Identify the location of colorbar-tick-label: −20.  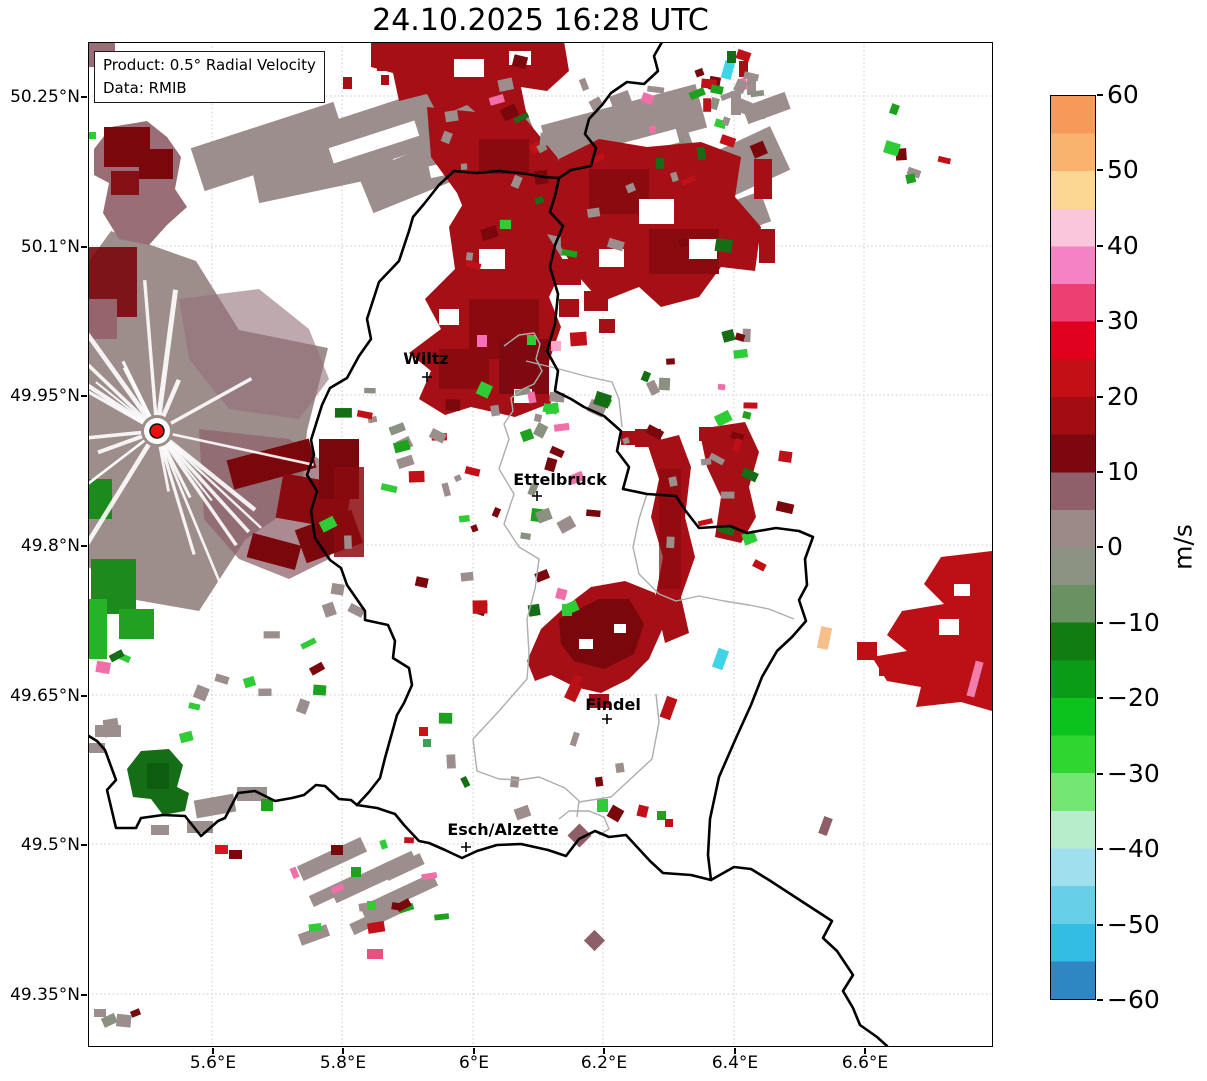
(1133, 697).